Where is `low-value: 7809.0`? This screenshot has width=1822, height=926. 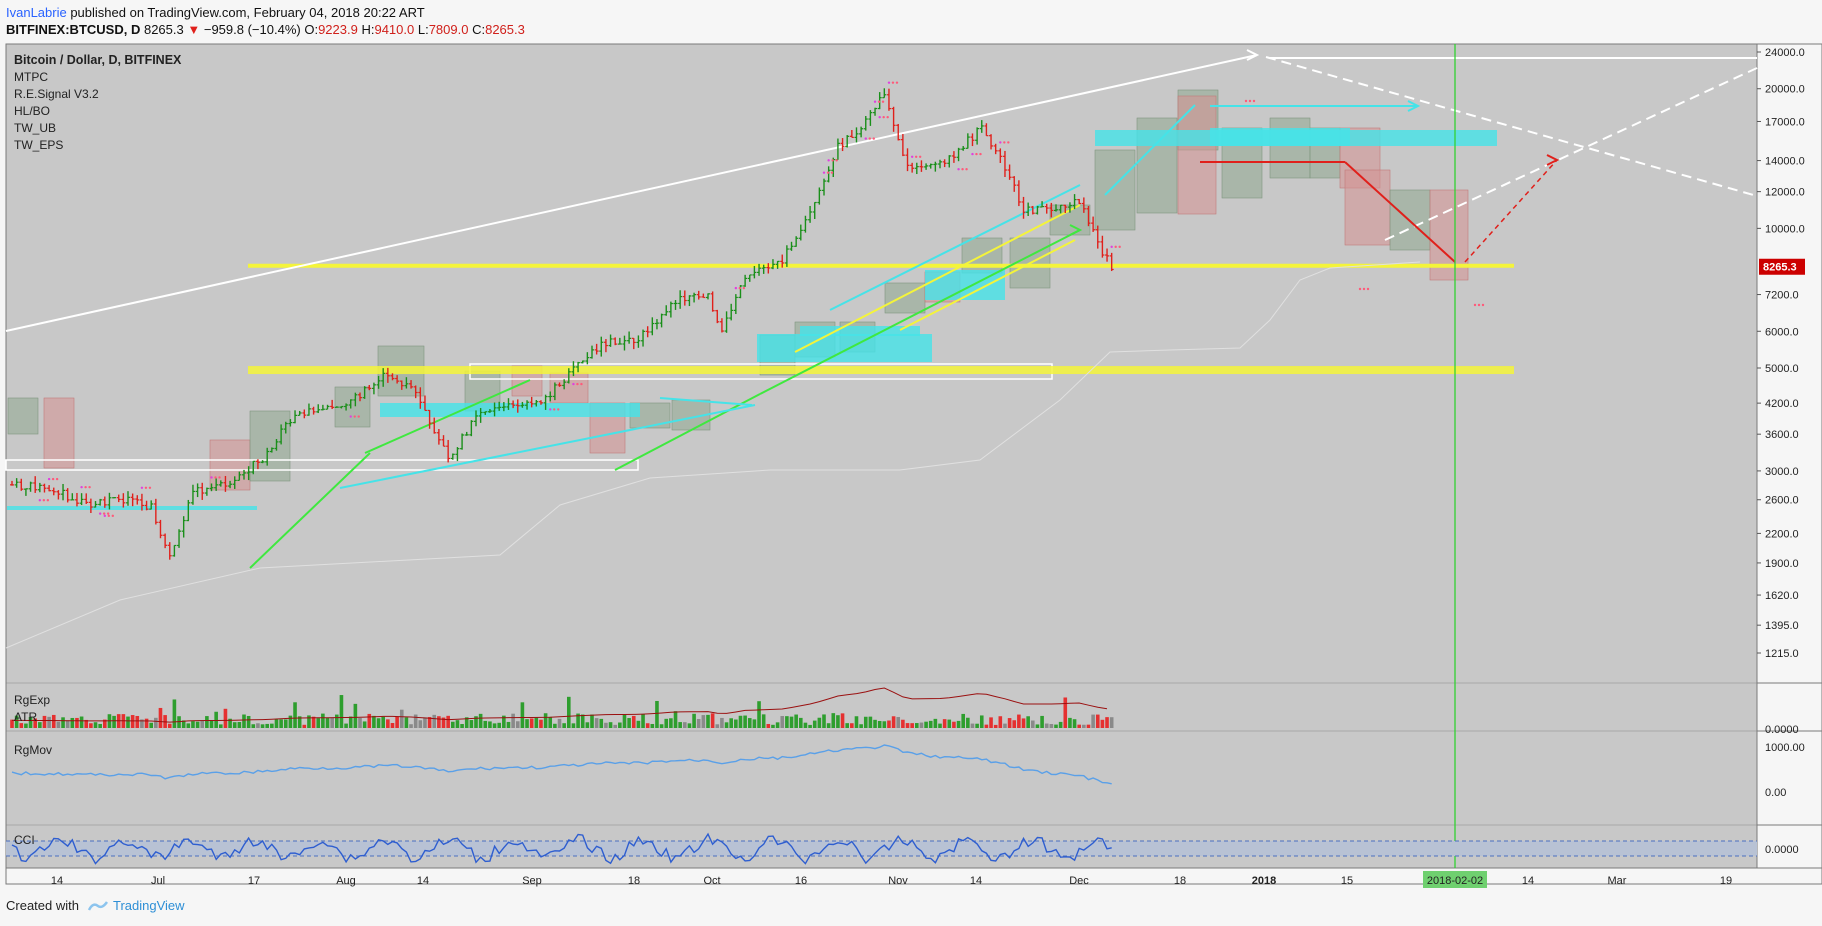
low-value: 7809.0 is located at coordinates (448, 29).